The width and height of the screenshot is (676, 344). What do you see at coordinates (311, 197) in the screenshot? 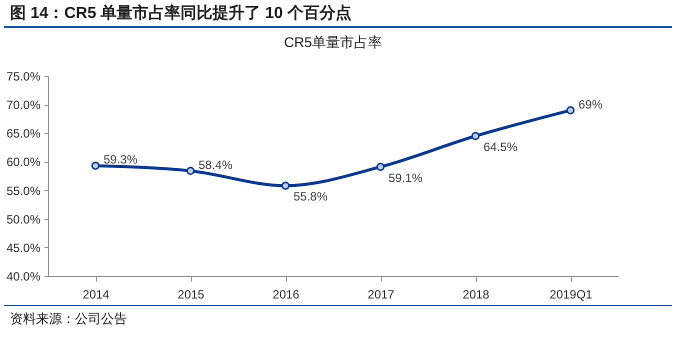
I see `data-label: 55.8%` at bounding box center [311, 197].